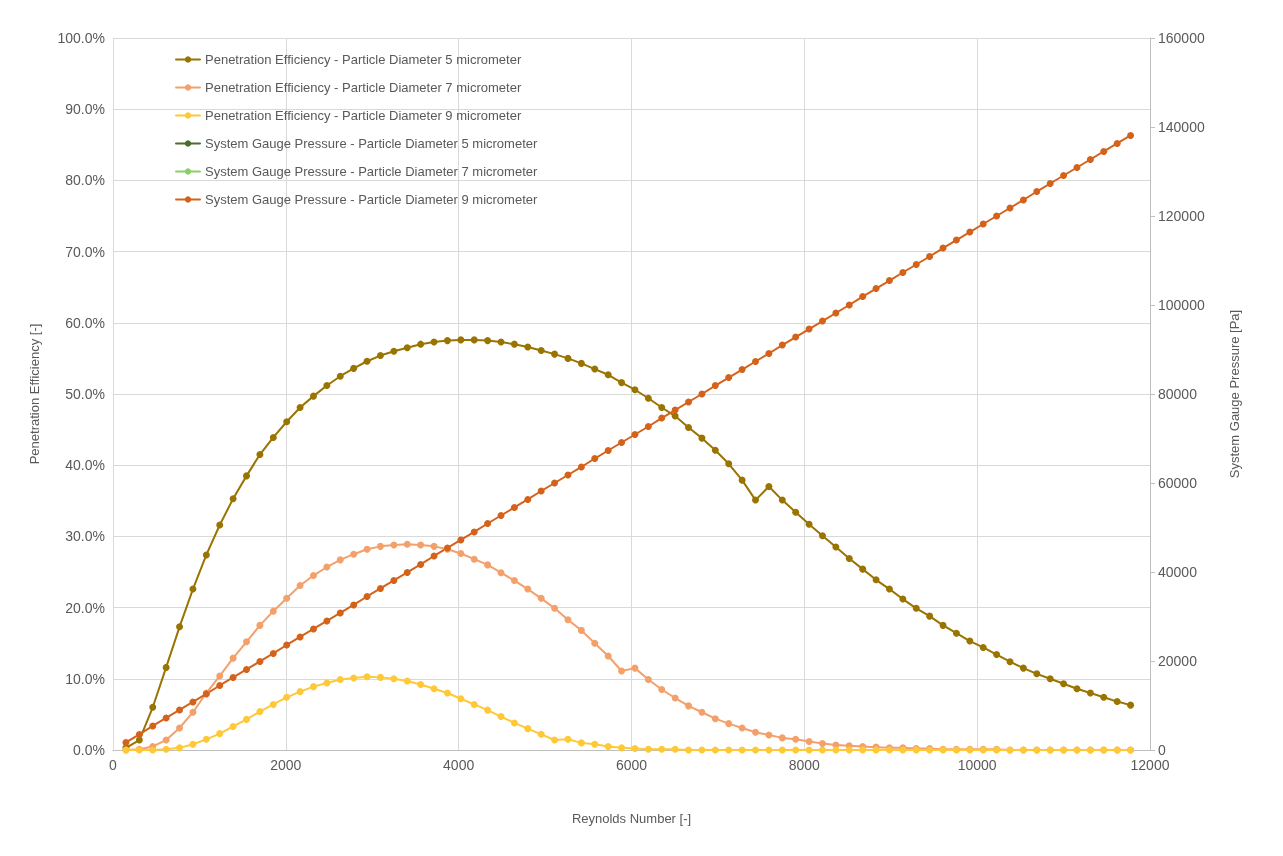  Describe the element at coordinates (85, 678) in the screenshot. I see `y-tick-label: 10.0%` at that location.